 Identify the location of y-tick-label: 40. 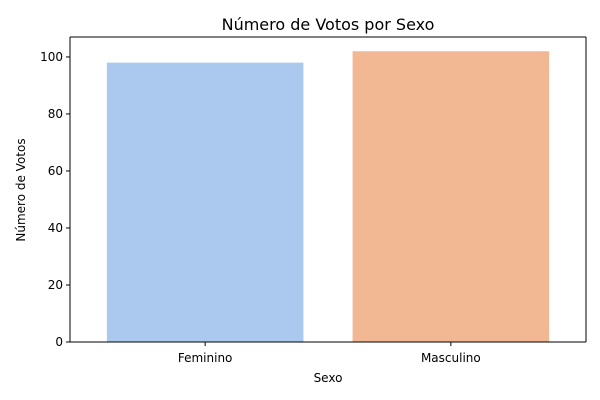
(55, 228).